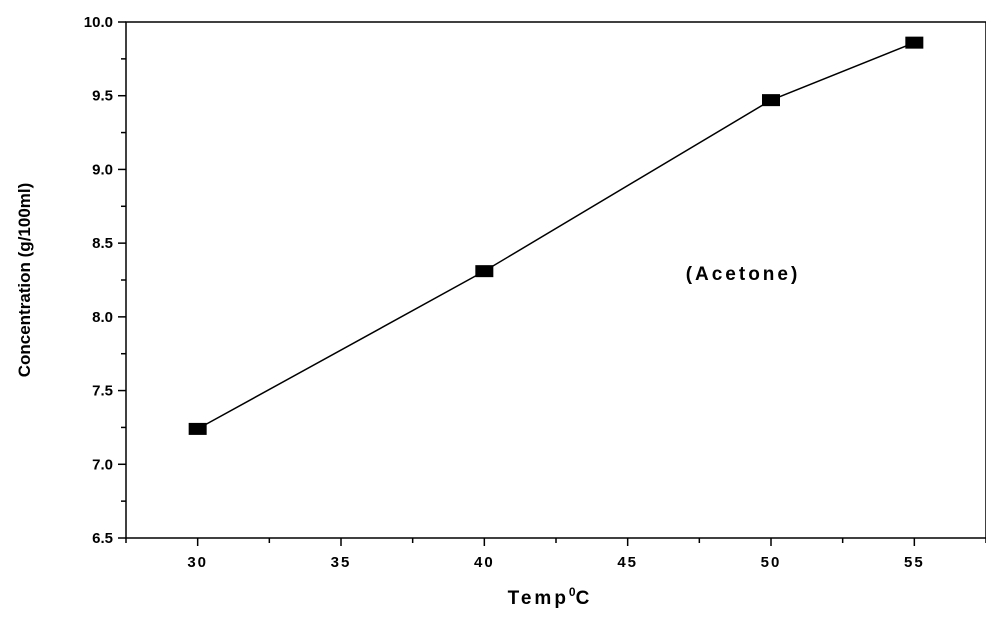 The image size is (986, 618). Describe the element at coordinates (102, 96) in the screenshot. I see `y-tick-label: 9.5` at that location.